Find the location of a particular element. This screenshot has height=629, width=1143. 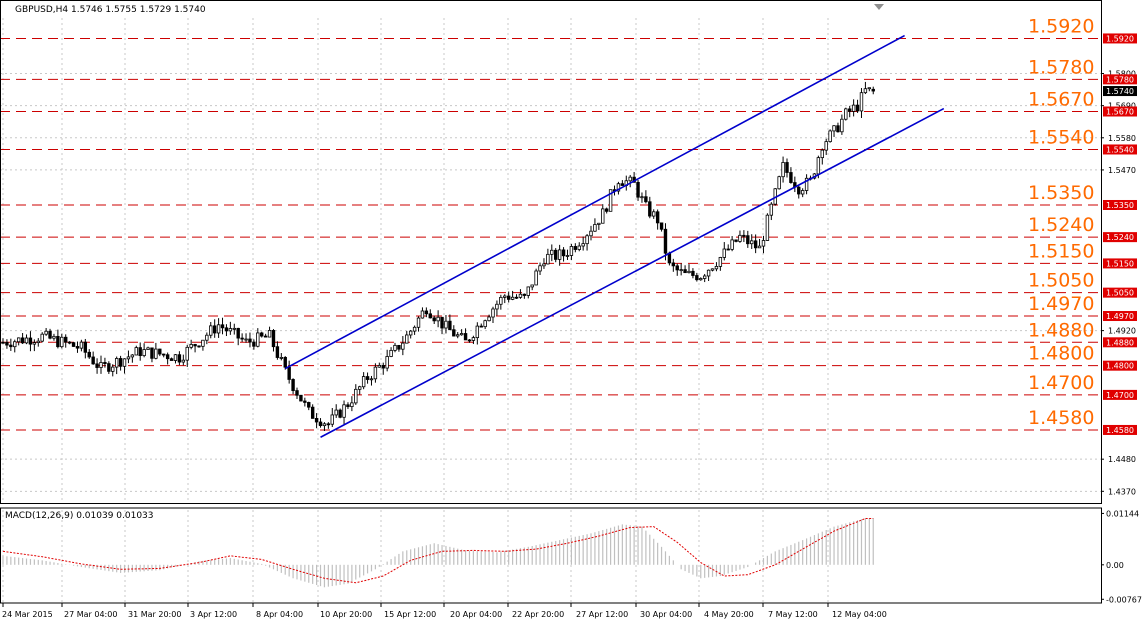

level-price-tag-text: 1.4880 is located at coordinates (1120, 342).